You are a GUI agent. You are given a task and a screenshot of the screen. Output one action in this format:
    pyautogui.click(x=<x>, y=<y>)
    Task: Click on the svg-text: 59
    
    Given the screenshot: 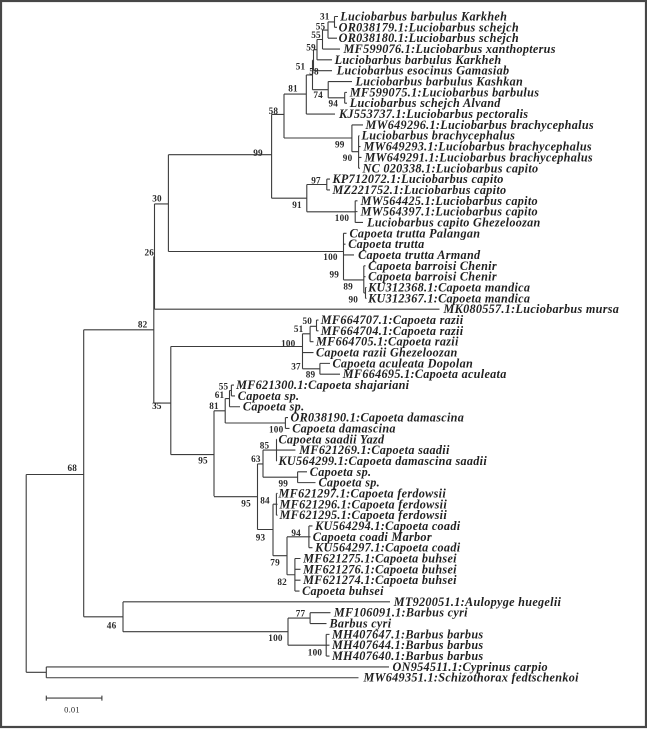 What is the action you would take?
    pyautogui.click(x=311, y=47)
    